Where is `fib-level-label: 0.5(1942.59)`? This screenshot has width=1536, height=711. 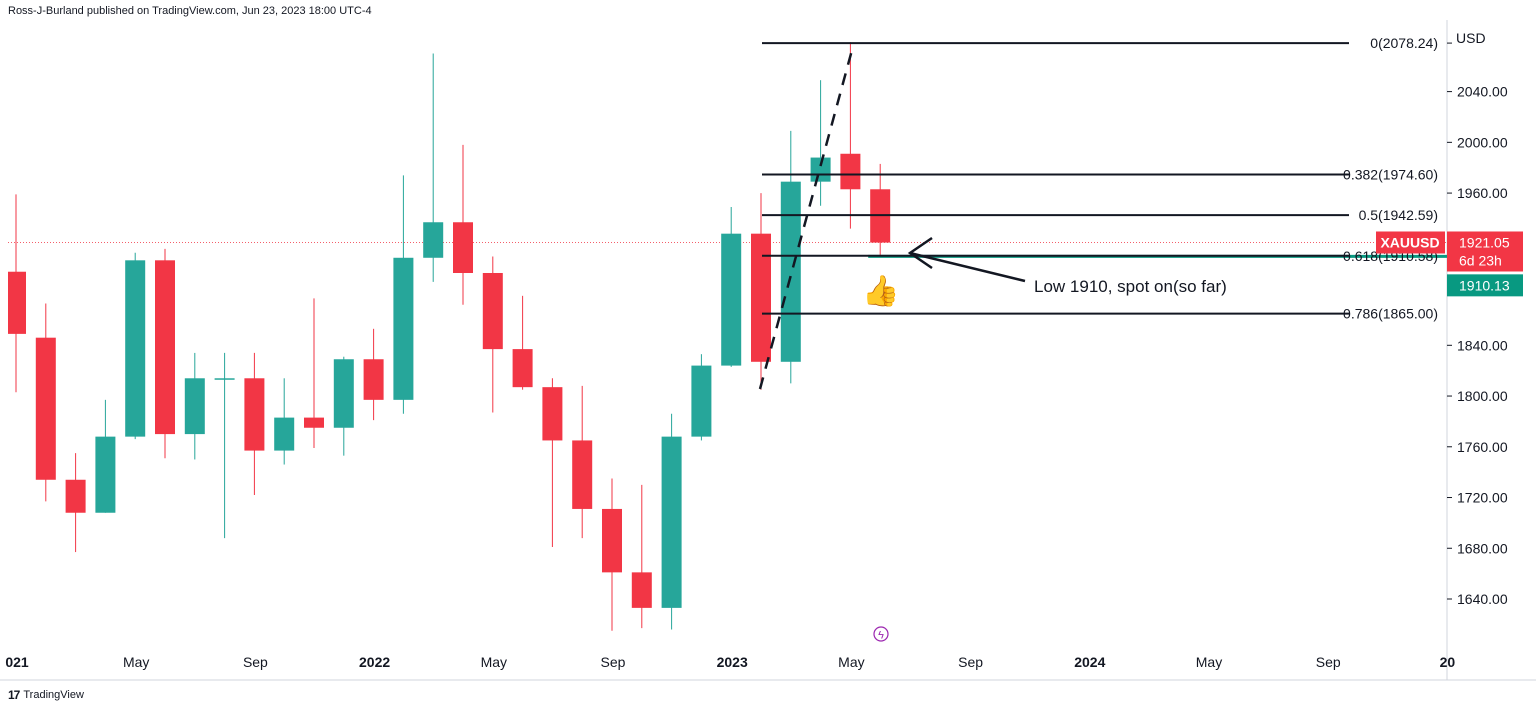
fib-level-label: 0.5(1942.59) is located at coordinates (1398, 215).